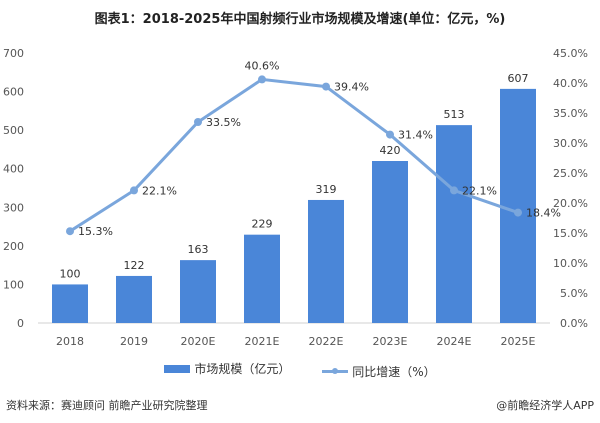 The width and height of the screenshot is (600, 423). I want to click on right-tick-label: 20.0%, so click(570, 203).